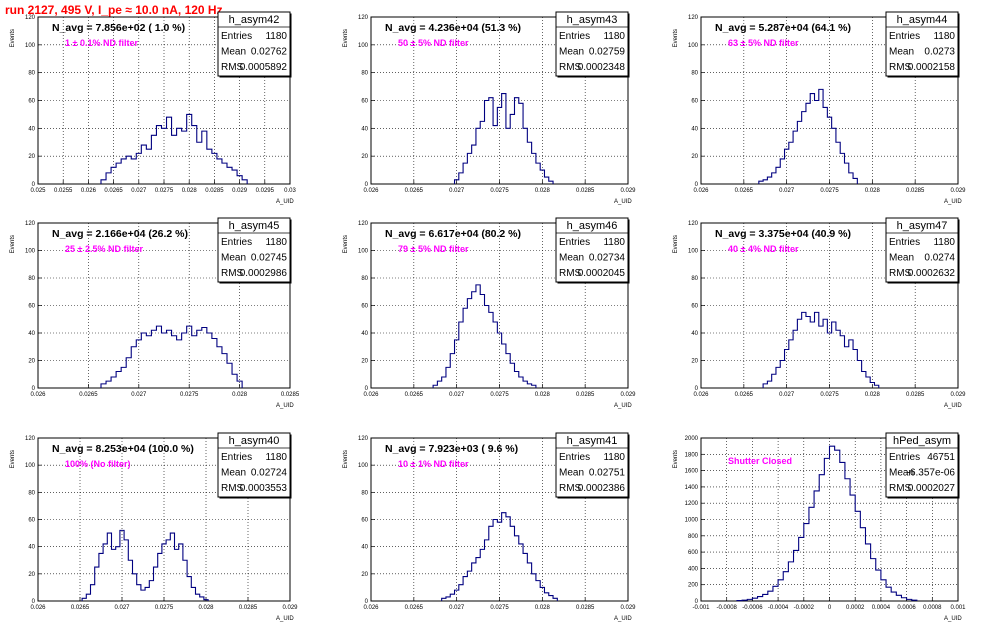 This screenshot has height=622, width=996. What do you see at coordinates (607, 258) in the screenshot?
I see `stats-value: 0.02734` at bounding box center [607, 258].